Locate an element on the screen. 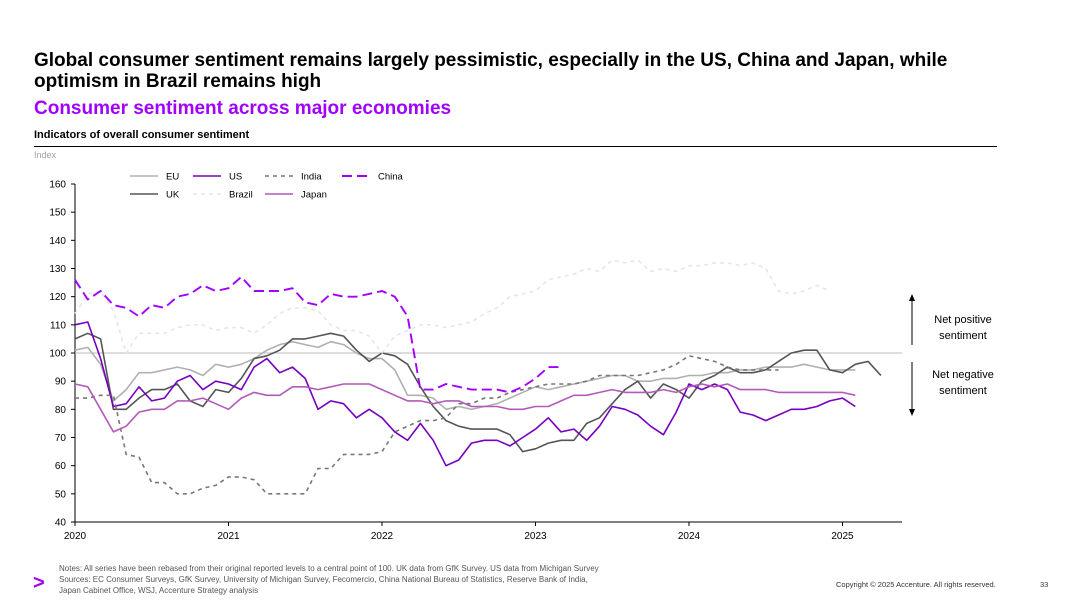 Image resolution: width=1080 pixels, height=608 pixels. series-line-japan is located at coordinates (465, 408).